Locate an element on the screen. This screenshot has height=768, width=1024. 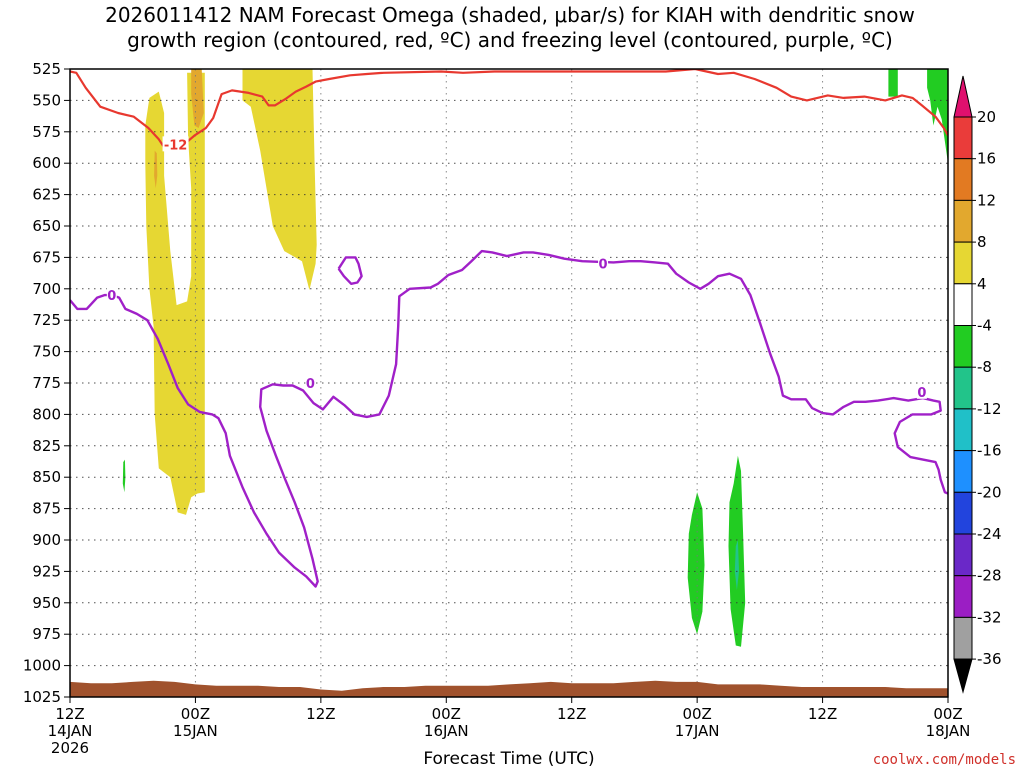
colorbar-label: -28 is located at coordinates (989, 576).